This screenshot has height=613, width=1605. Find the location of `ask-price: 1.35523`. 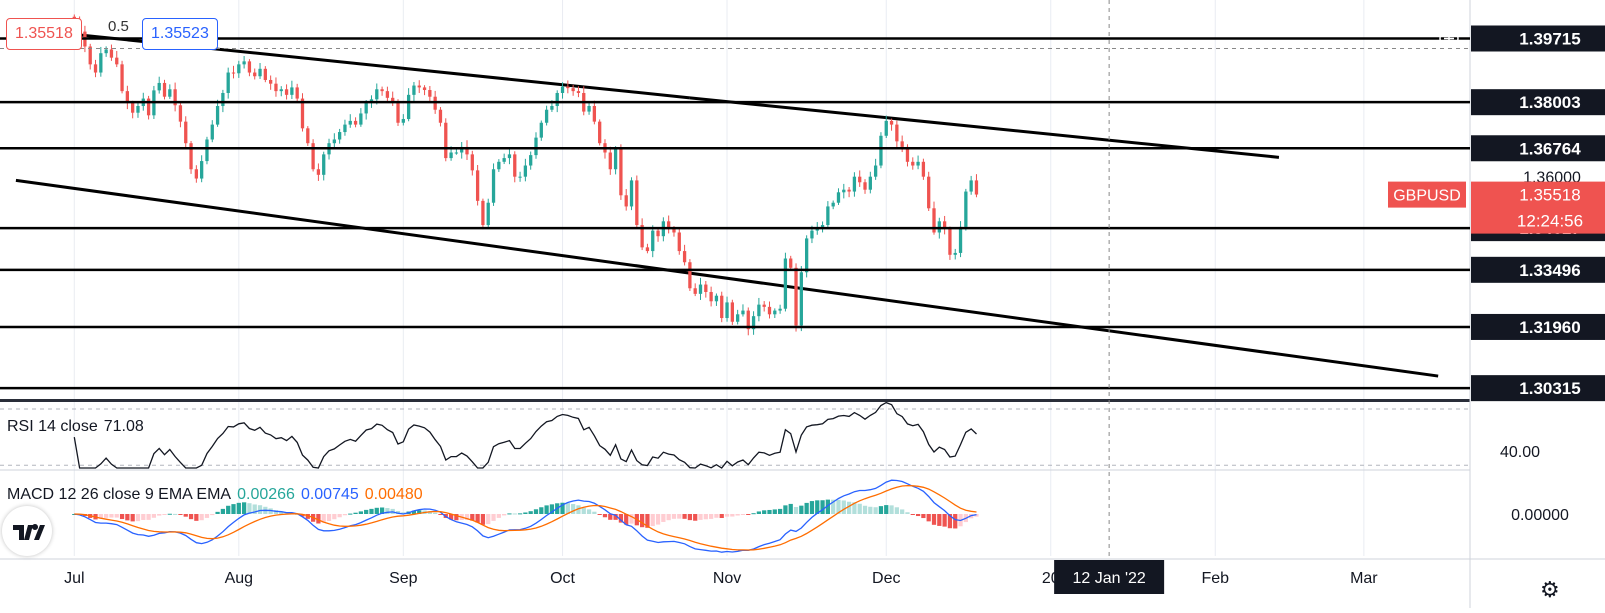

ask-price: 1.35523 is located at coordinates (180, 33).